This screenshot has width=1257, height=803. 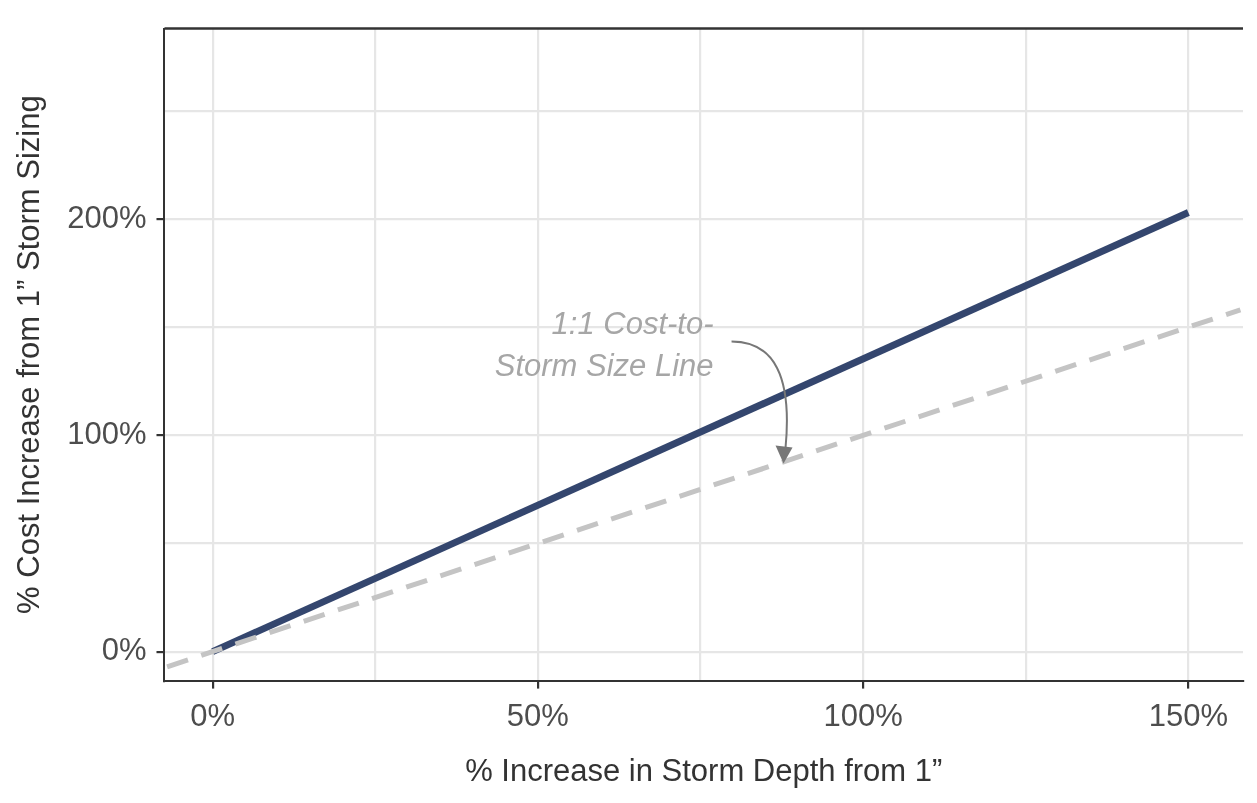 What do you see at coordinates (1188, 715) in the screenshot?
I see `x-tick-label: 150%` at bounding box center [1188, 715].